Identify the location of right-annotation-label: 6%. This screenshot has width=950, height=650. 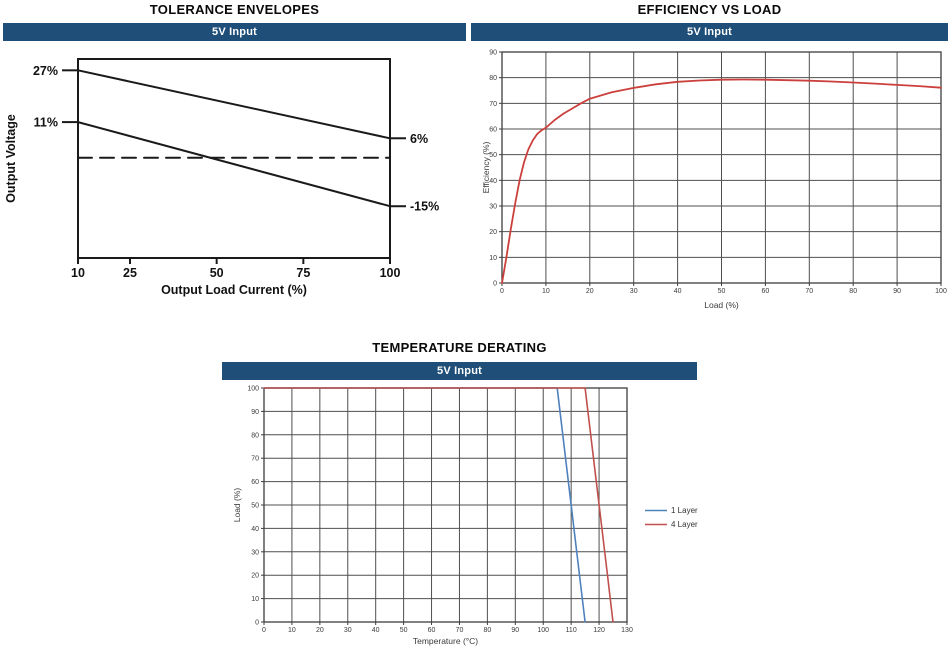
(419, 139).